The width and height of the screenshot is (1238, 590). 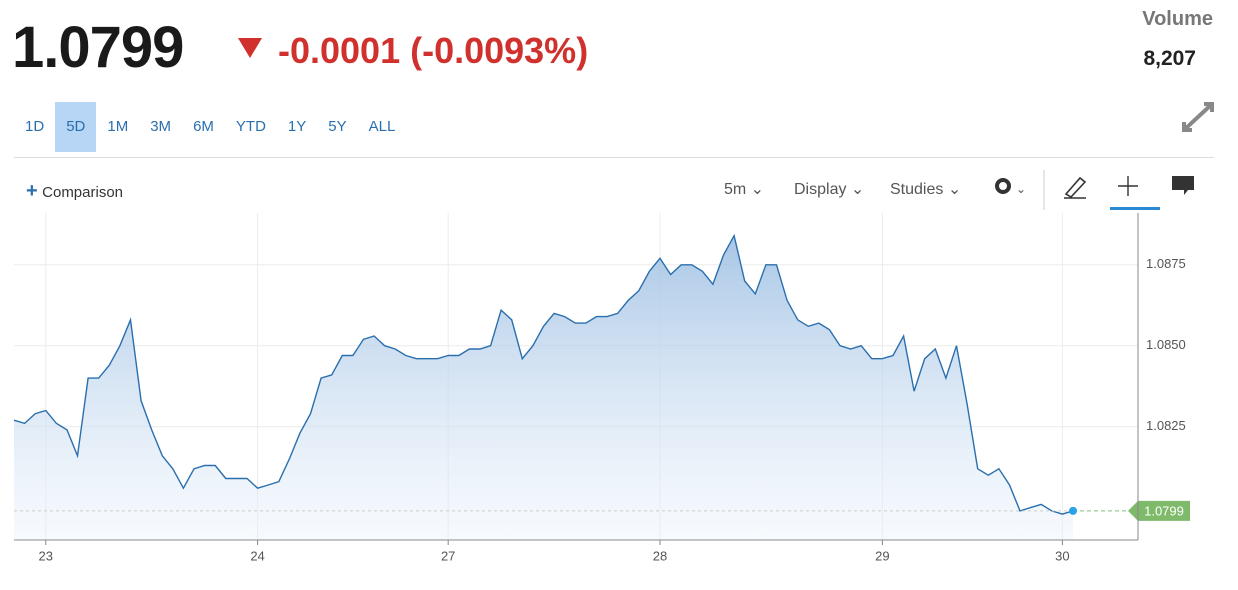 What do you see at coordinates (83, 192) in the screenshot?
I see `comparison-label: Comparison` at bounding box center [83, 192].